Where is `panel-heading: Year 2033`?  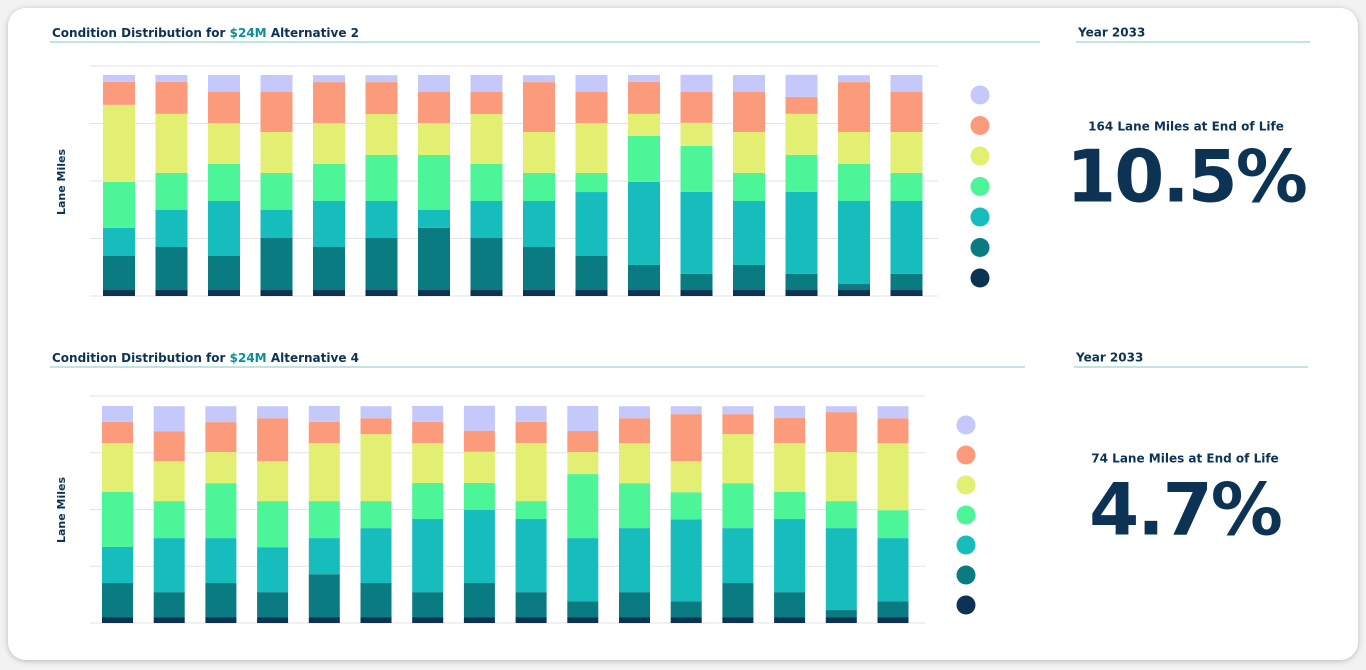
panel-heading: Year 2033 is located at coordinates (1109, 358).